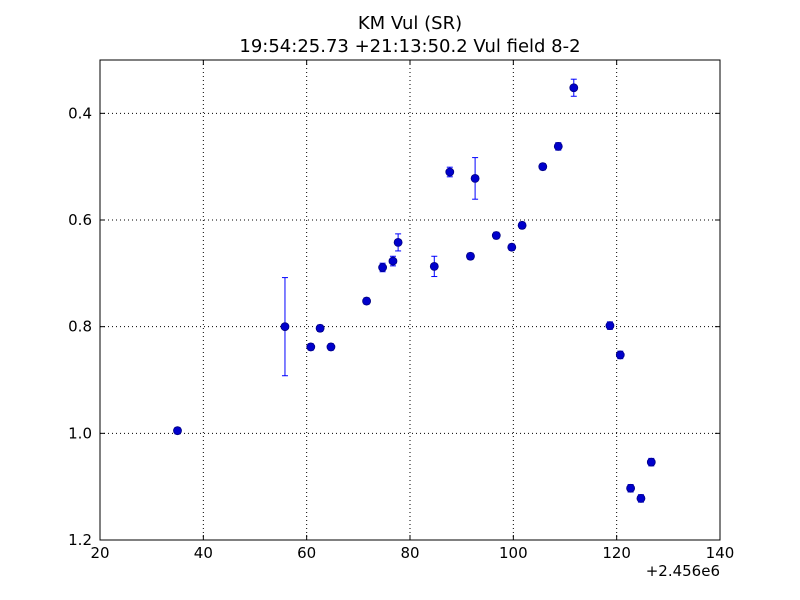  Describe the element at coordinates (683, 571) in the screenshot. I see `x-offset-label: +2.456e6` at that location.